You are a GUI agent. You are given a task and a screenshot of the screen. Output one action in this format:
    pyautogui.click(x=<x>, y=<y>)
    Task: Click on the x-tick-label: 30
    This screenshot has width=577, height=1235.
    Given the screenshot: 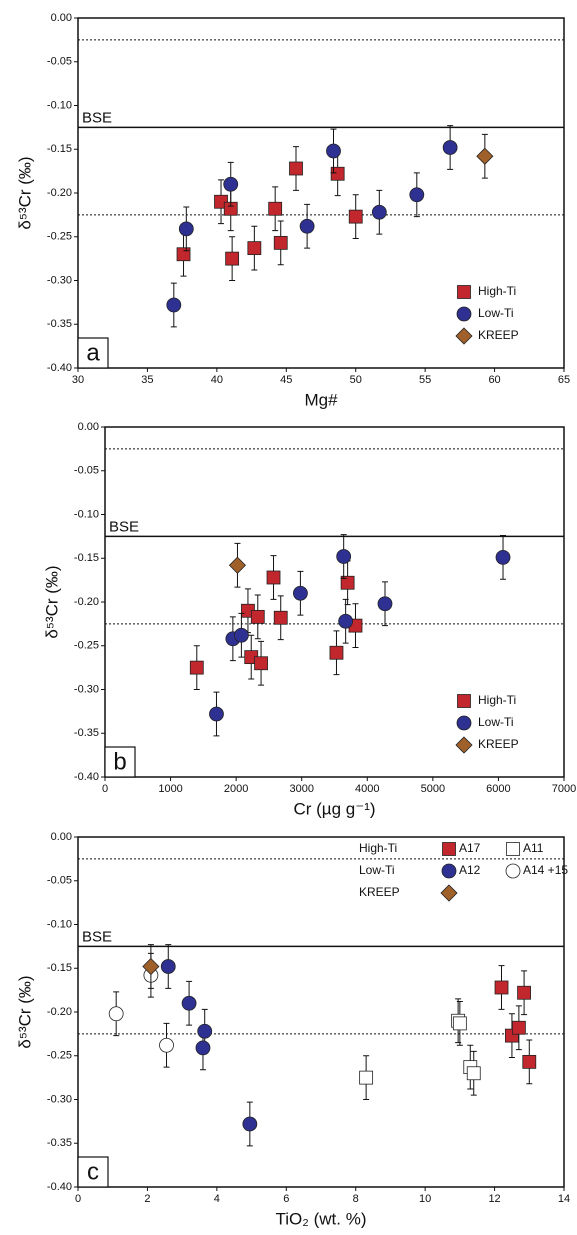 What is the action you would take?
    pyautogui.click(x=78, y=380)
    